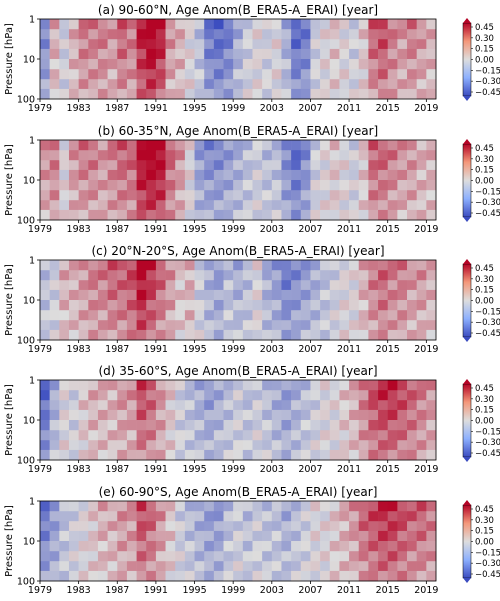 The image size is (500, 601). I want to click on x-tick-label: 2003, so click(272, 349).